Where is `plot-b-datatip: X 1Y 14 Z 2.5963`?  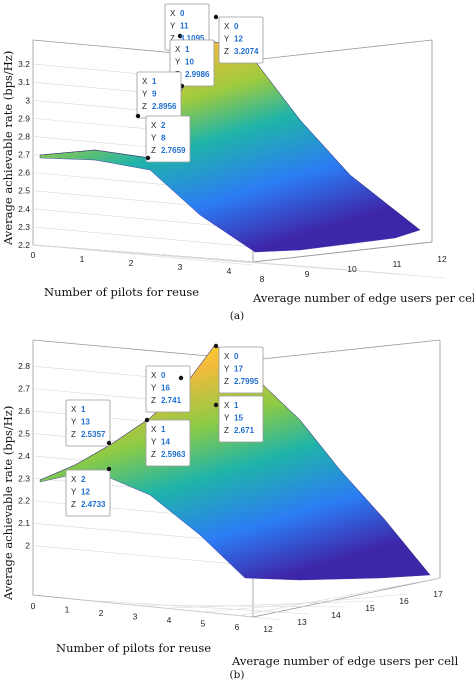
plot-b-datatip: X 1Y 14 Z 2.5963 is located at coordinates (167, 442).